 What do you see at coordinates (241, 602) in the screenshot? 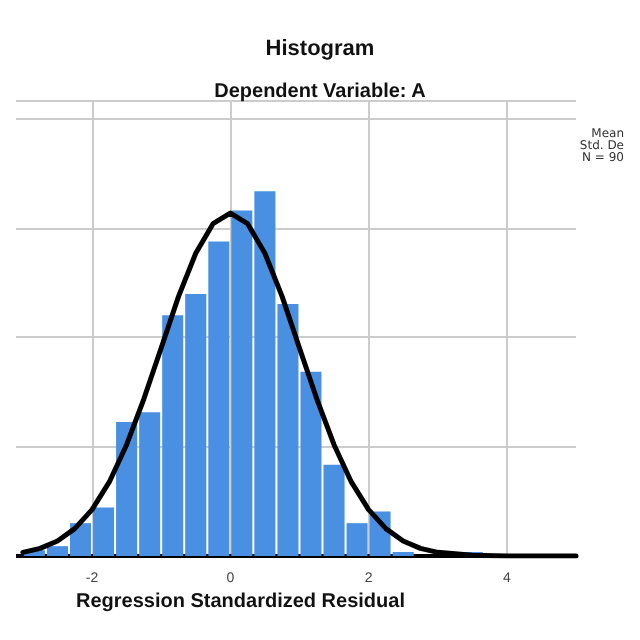
I see `x-axis-title: Regression Standardized Residual` at bounding box center [241, 602].